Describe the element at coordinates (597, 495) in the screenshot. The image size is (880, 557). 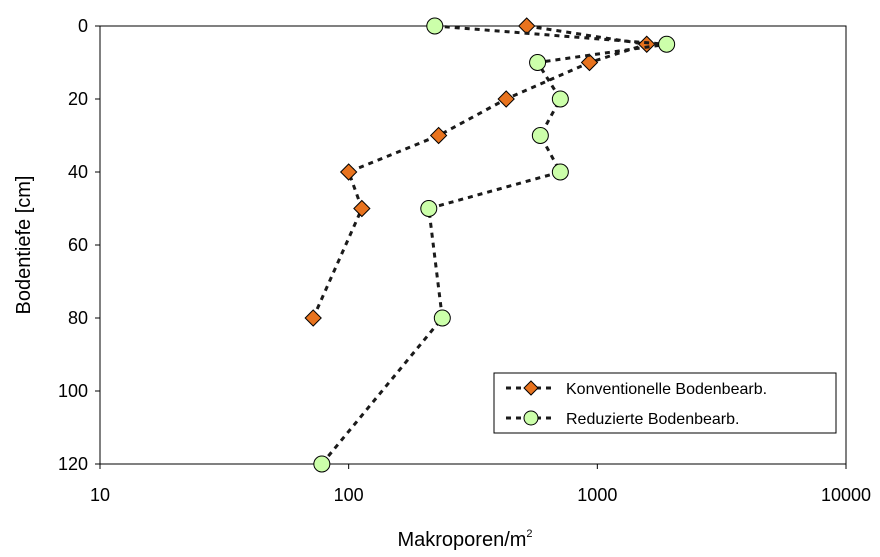
I see `x-tick-label: 1000` at that location.